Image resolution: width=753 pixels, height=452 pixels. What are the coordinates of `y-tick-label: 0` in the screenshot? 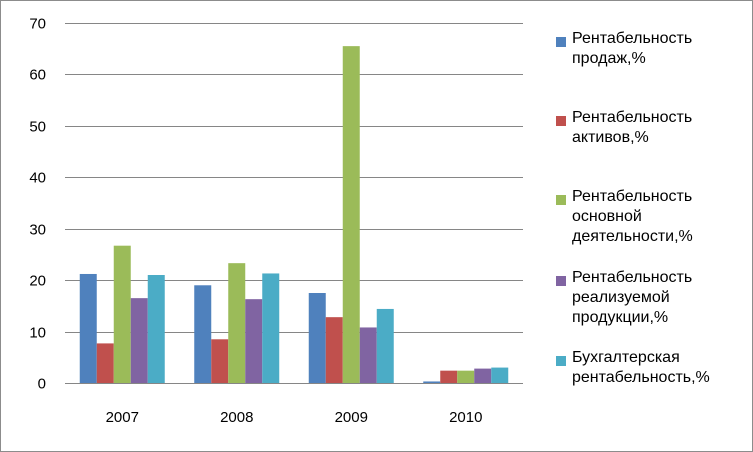 It's located at (42, 384).